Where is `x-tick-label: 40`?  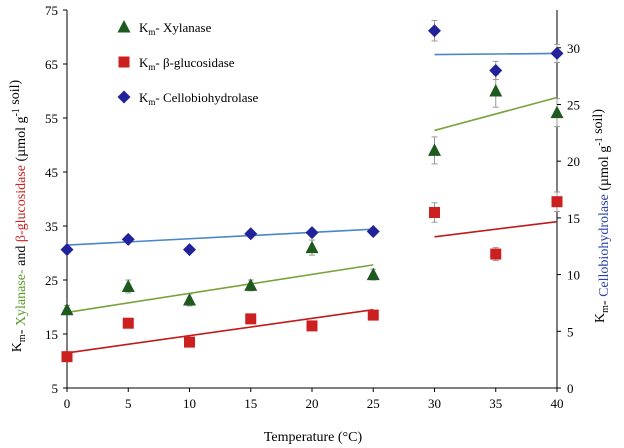 x-tick-label: 40 is located at coordinates (557, 403).